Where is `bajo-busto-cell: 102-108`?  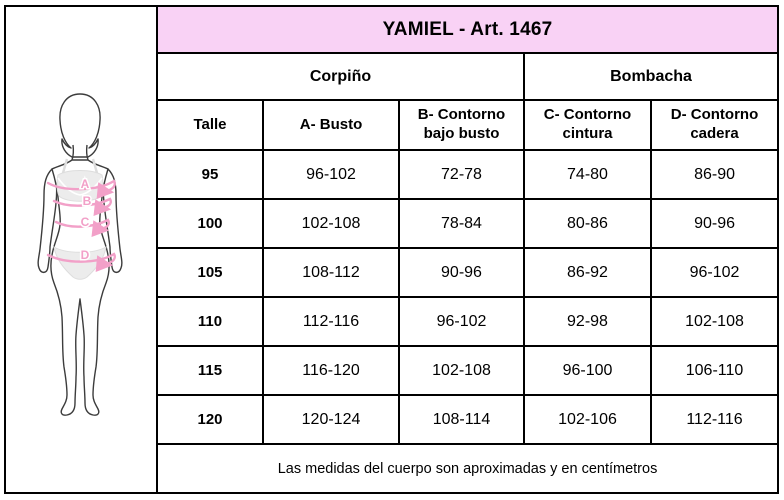 bajo-busto-cell: 102-108 is located at coordinates (461, 370).